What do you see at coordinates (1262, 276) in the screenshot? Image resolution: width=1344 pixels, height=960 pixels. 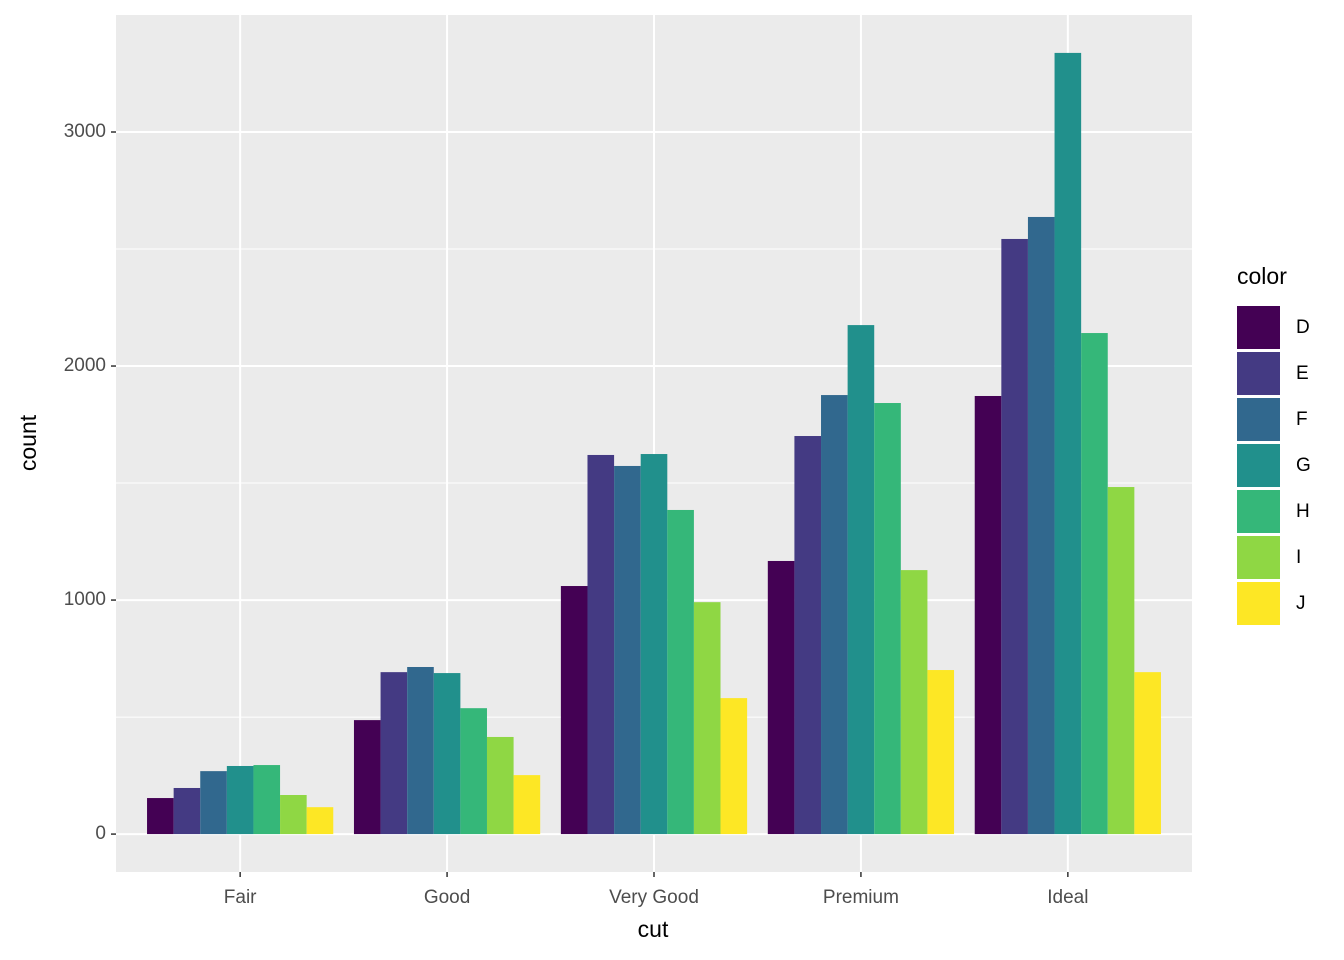 I see `legend-title: color` at bounding box center [1262, 276].